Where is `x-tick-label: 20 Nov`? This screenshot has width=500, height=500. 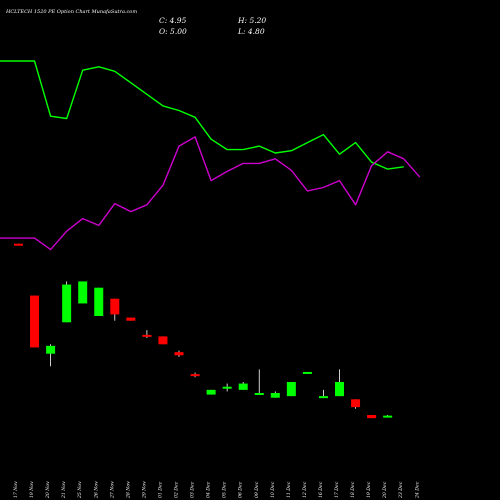 x-tick-label: 20 Nov is located at coordinates (48, 490).